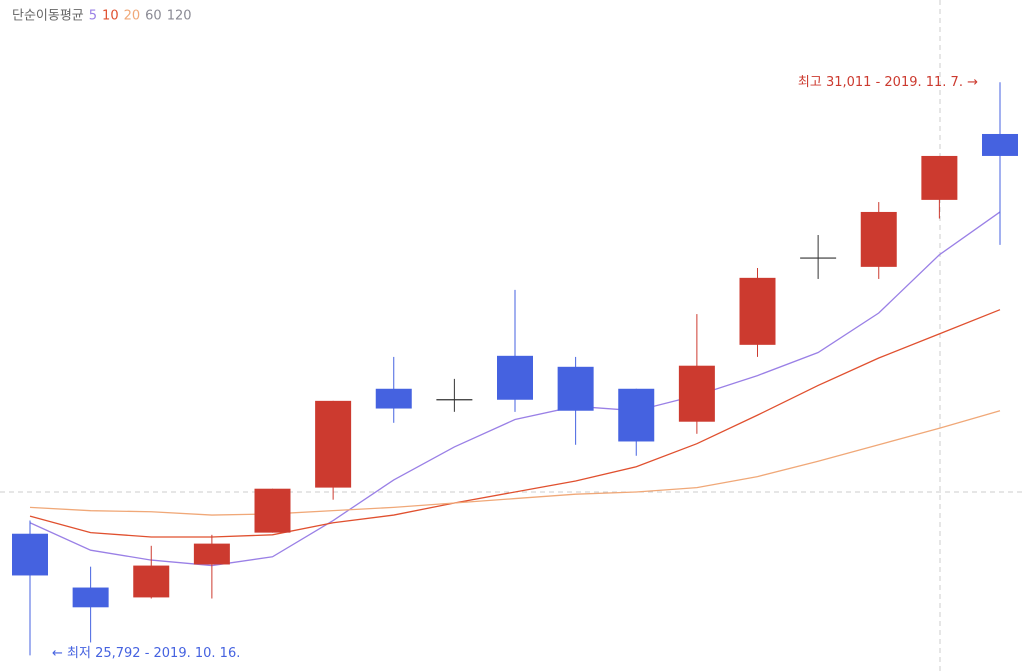 This screenshot has height=671, width=1024. What do you see at coordinates (153, 16) in the screenshot?
I see `legend-item: 60` at bounding box center [153, 16].